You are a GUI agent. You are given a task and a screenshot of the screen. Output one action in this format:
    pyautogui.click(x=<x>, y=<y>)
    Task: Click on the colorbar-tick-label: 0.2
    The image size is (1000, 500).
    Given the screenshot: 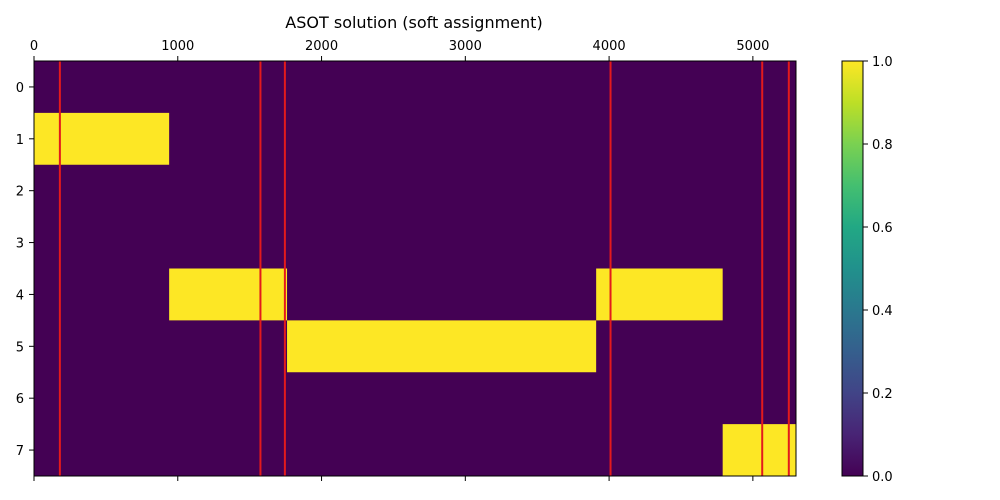 What is the action you would take?
    pyautogui.click(x=882, y=394)
    